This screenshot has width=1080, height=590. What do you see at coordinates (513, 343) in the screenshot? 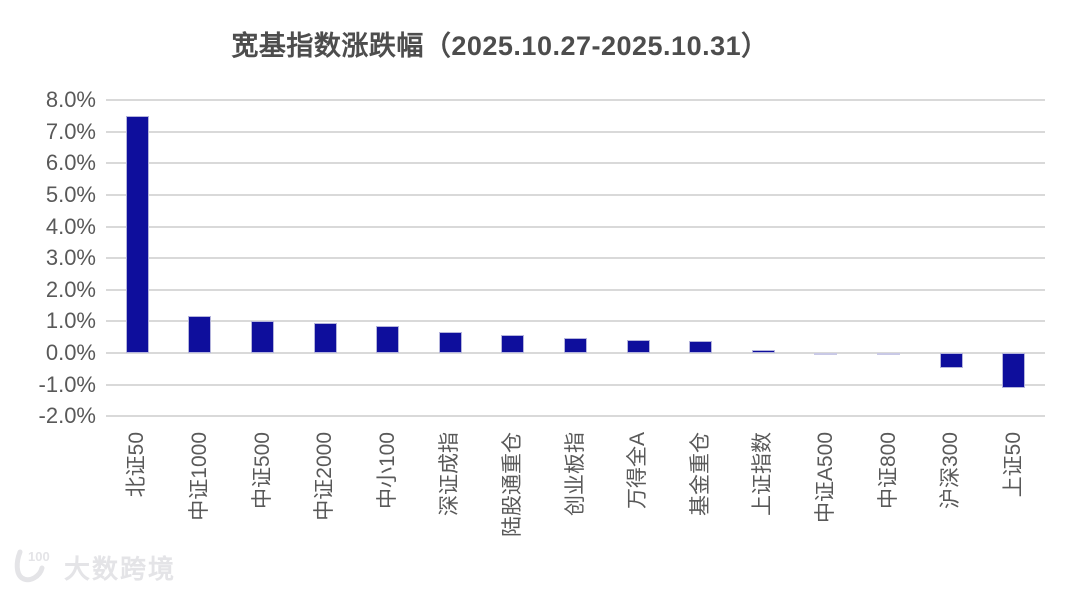
I see `bar-陆股通重仓` at bounding box center [513, 343].